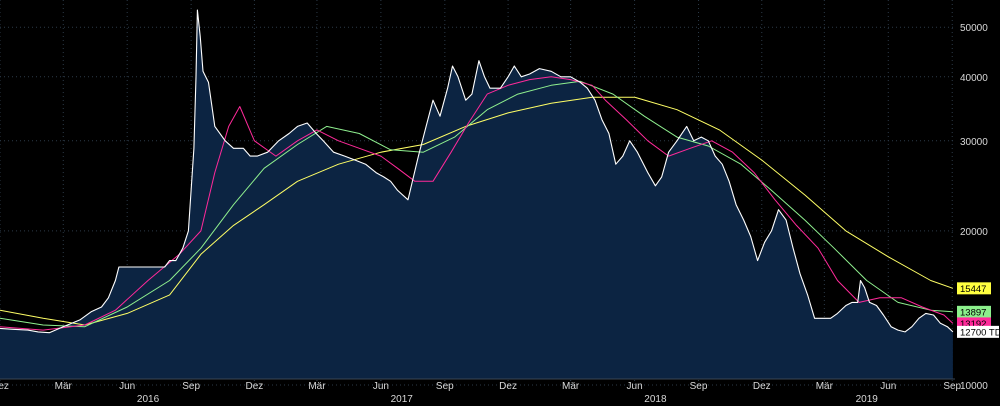 This screenshot has height=406, width=1000. Describe the element at coordinates (973, 324) in the screenshot. I see `ma_short-value-tag-text: 13192` at that location.